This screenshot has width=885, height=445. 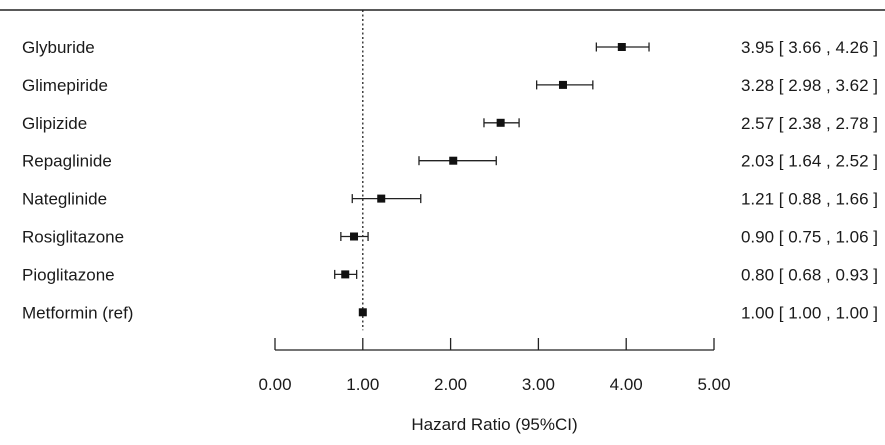 I want to click on row-label: Glimepiride, so click(x=65, y=85).